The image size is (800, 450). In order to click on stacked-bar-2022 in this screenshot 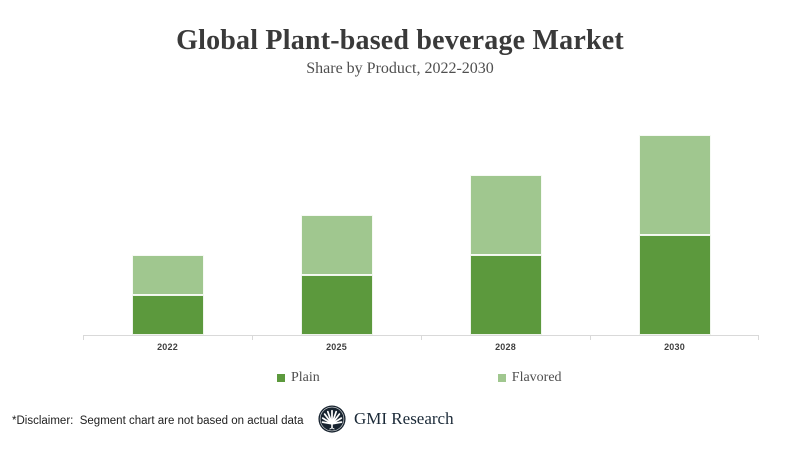, I will do `click(167, 295)`.